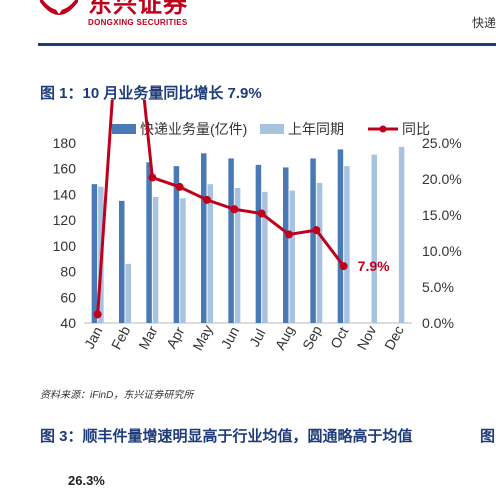  I want to click on logo-chinese-name: 东兴证券, so click(138, 9).